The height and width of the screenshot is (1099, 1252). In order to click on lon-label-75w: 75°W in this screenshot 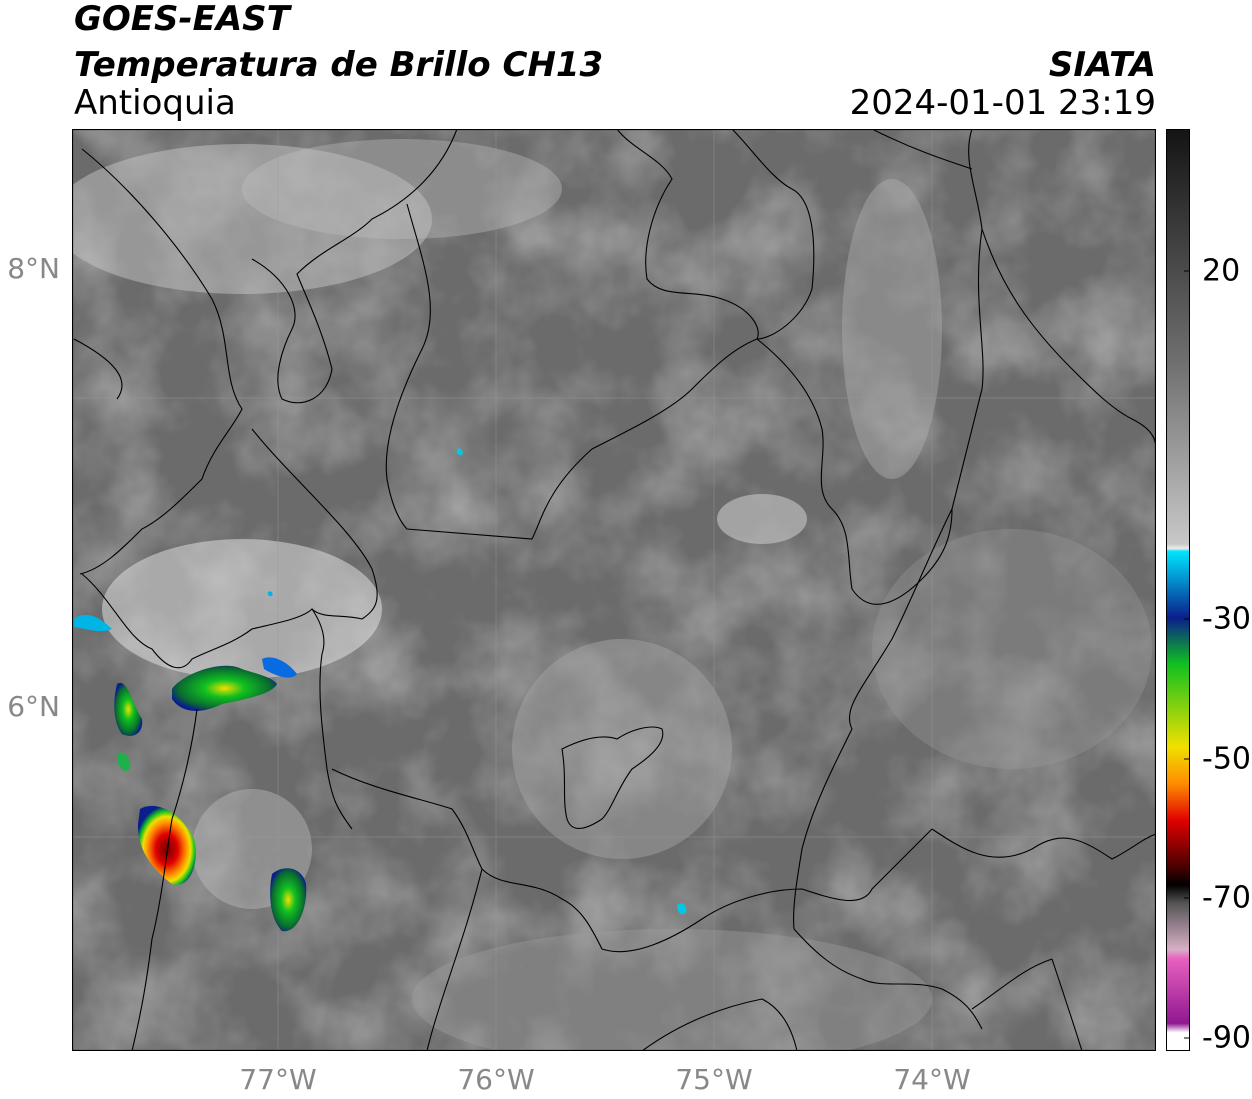, I will do `click(714, 1079)`.